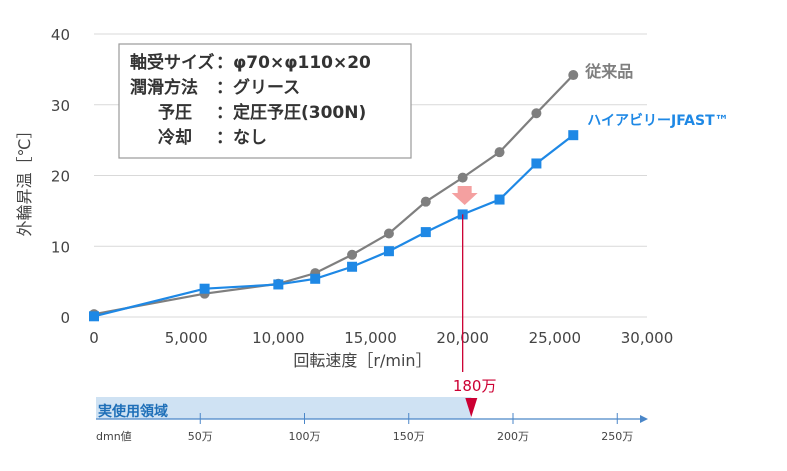  I want to click on info-key: 冷却, so click(175, 137).